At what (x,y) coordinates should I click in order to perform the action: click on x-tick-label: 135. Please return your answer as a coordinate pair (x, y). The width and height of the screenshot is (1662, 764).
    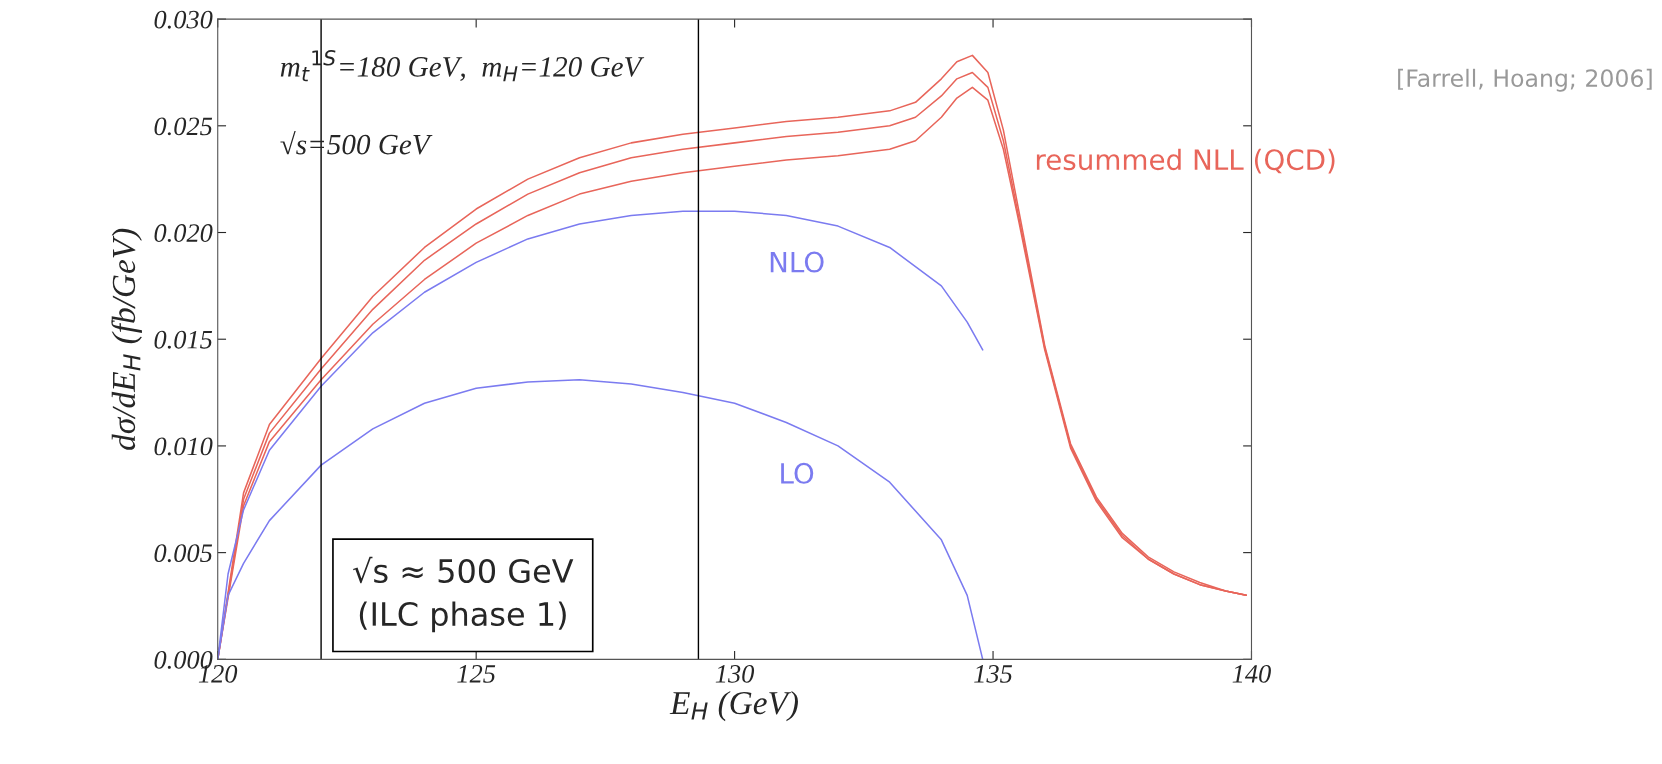
    Looking at the image, I should click on (993, 674).